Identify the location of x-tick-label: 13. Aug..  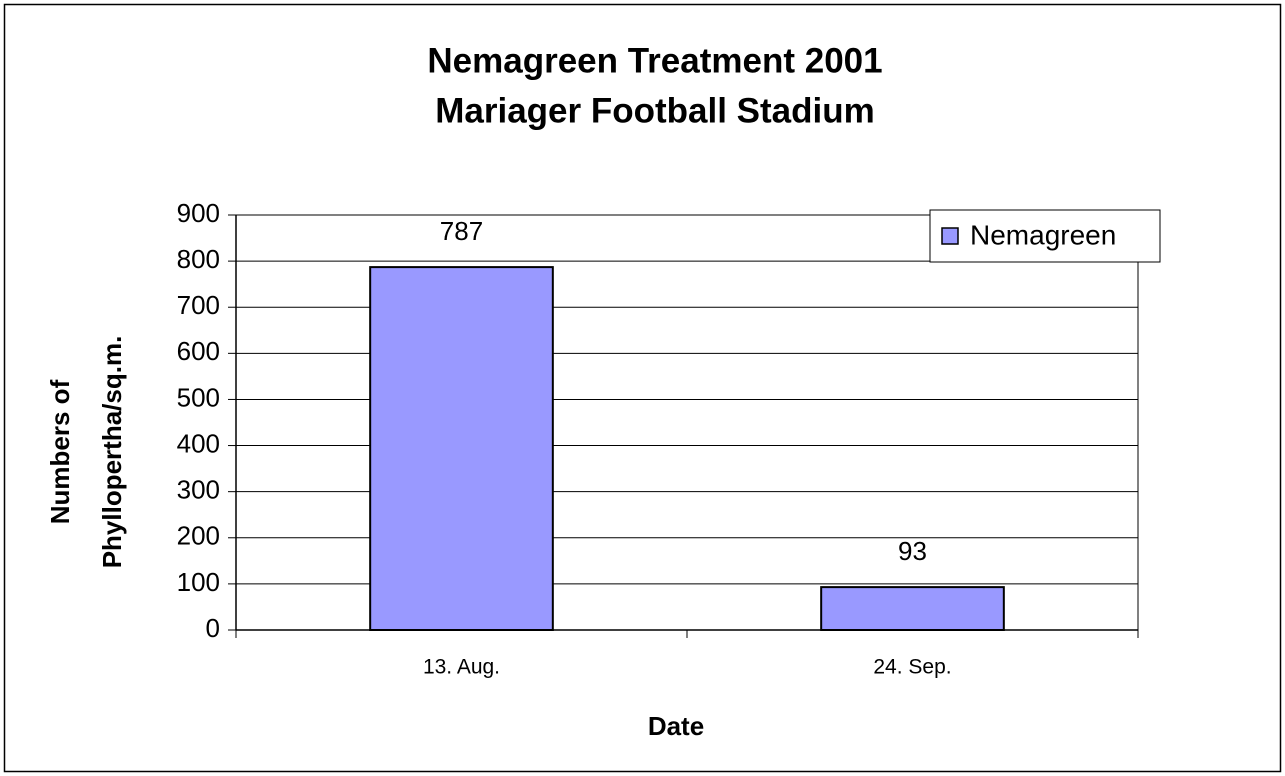
(461, 667).